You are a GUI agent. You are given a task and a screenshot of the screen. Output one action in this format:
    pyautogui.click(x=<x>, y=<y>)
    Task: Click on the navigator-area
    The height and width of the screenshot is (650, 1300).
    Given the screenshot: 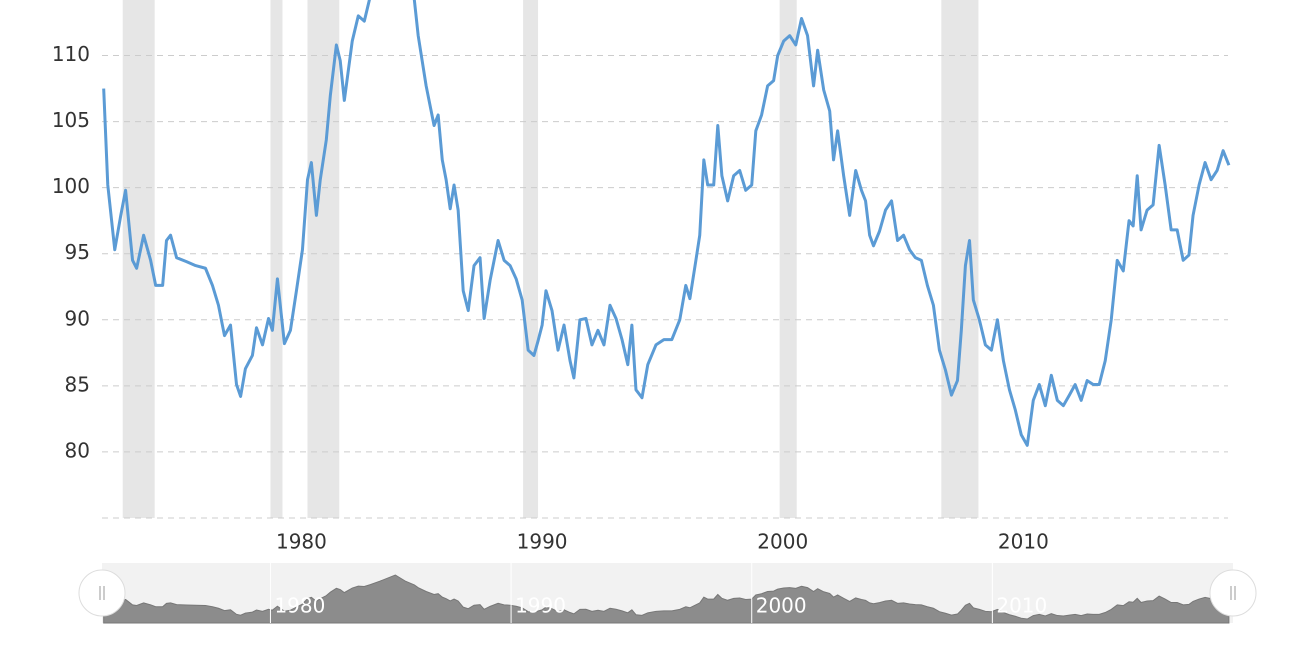 What is the action you would take?
    pyautogui.click(x=666, y=599)
    